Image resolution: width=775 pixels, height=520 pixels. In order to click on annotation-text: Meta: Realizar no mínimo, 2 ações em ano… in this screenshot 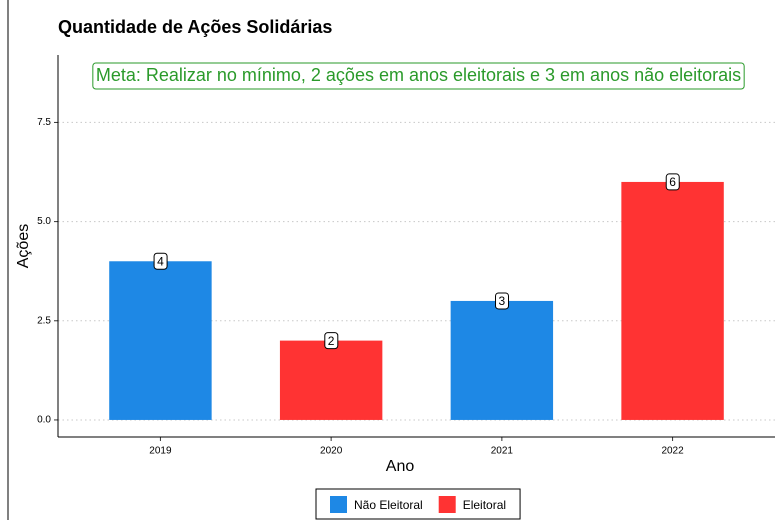, I will do `click(418, 75)`.